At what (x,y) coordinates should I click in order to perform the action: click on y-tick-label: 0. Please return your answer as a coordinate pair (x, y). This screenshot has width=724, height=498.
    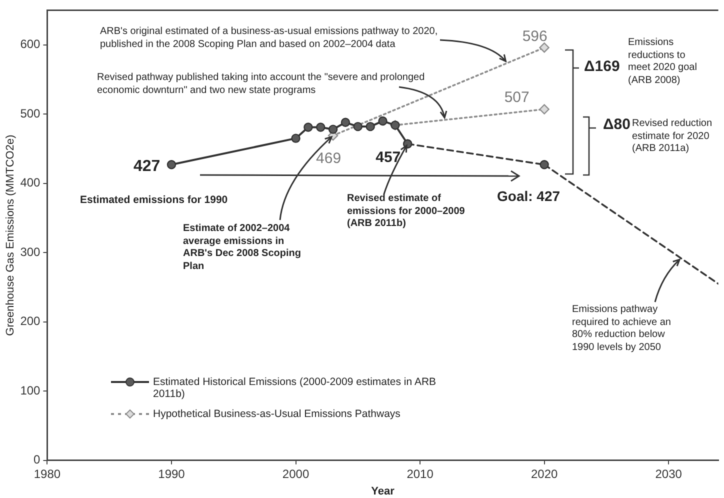
    Looking at the image, I should click on (37, 459).